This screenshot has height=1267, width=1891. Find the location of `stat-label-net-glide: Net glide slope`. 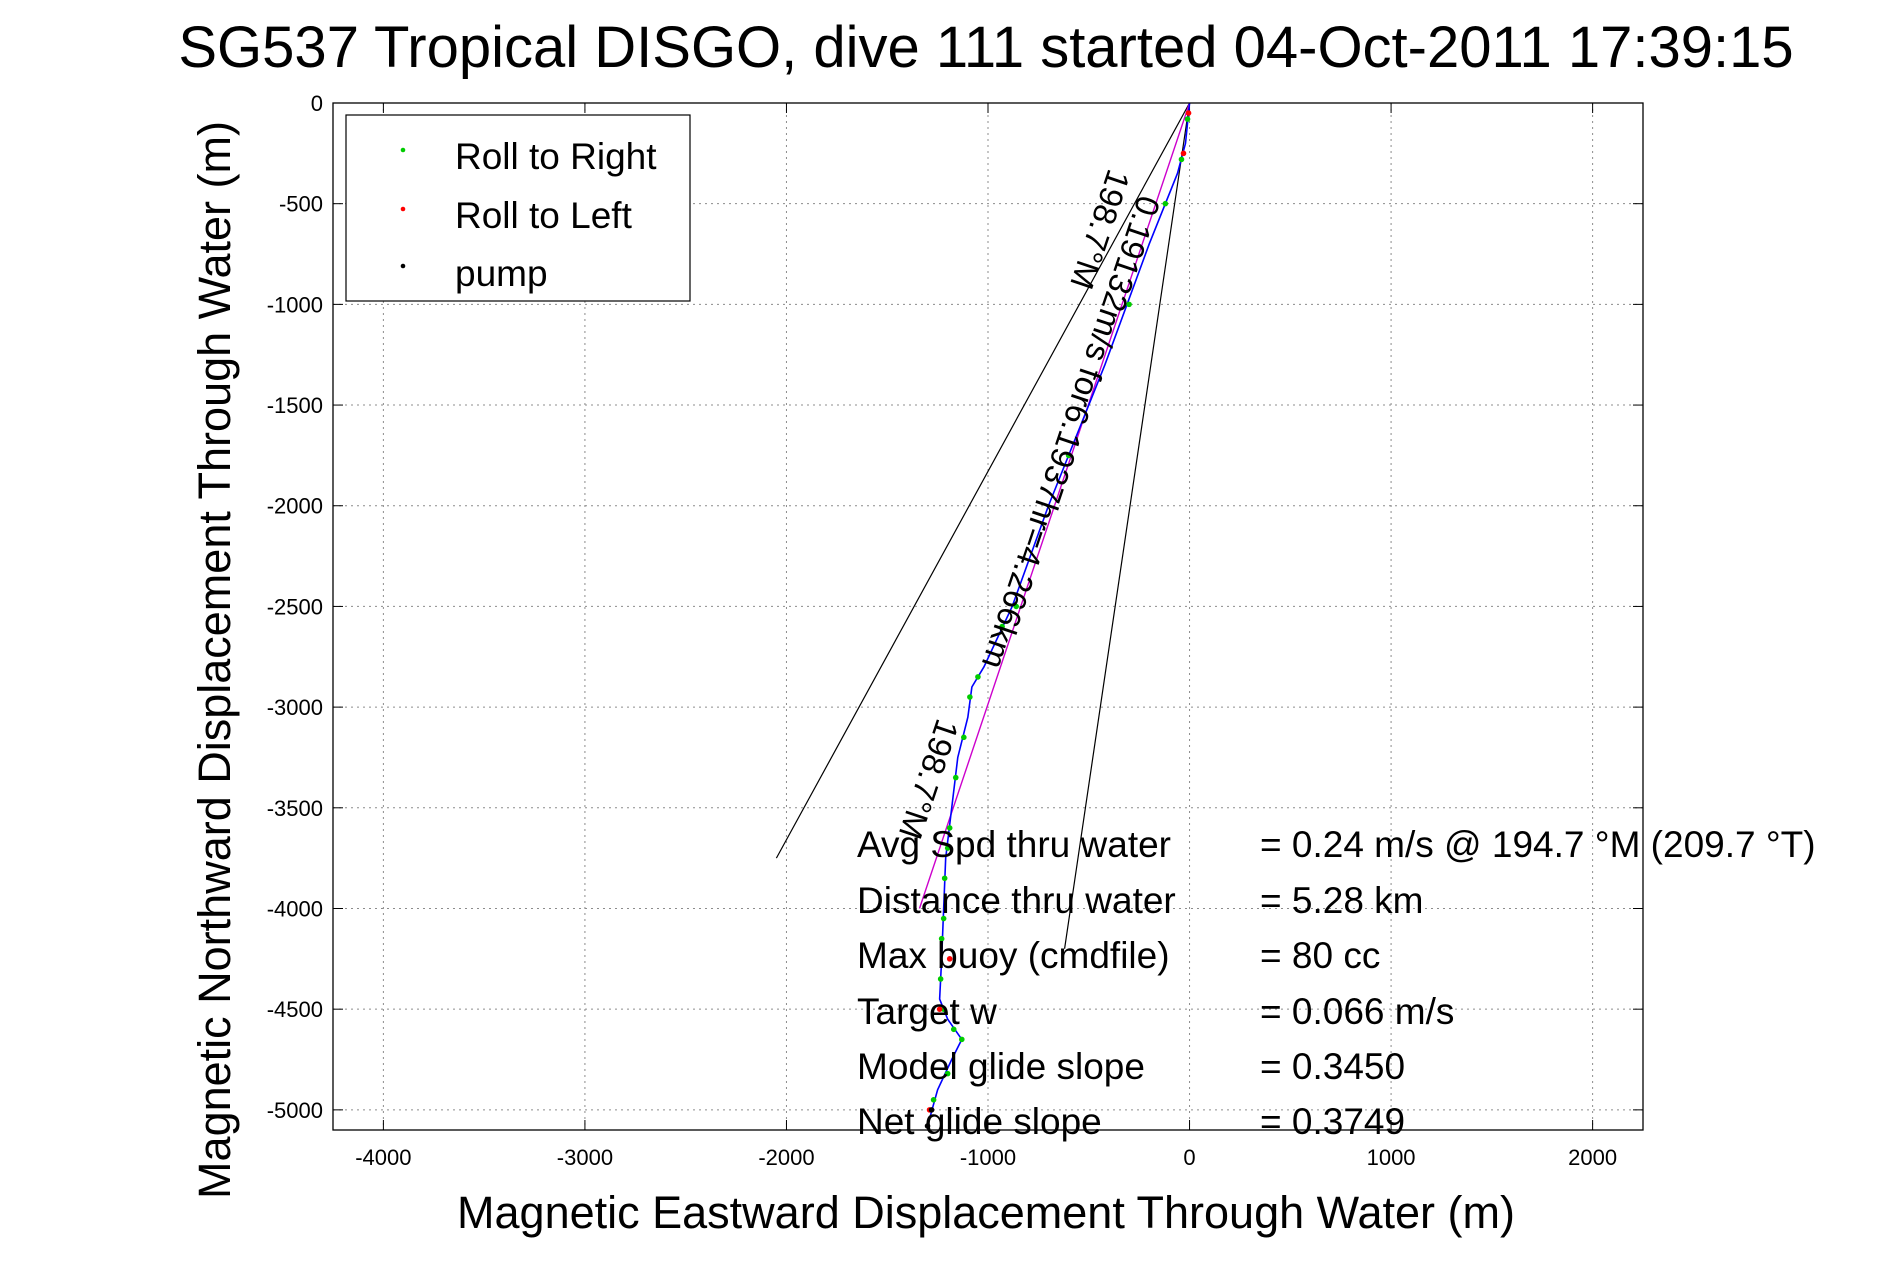

stat-label-net-glide: Net glide slope is located at coordinates (979, 1121).